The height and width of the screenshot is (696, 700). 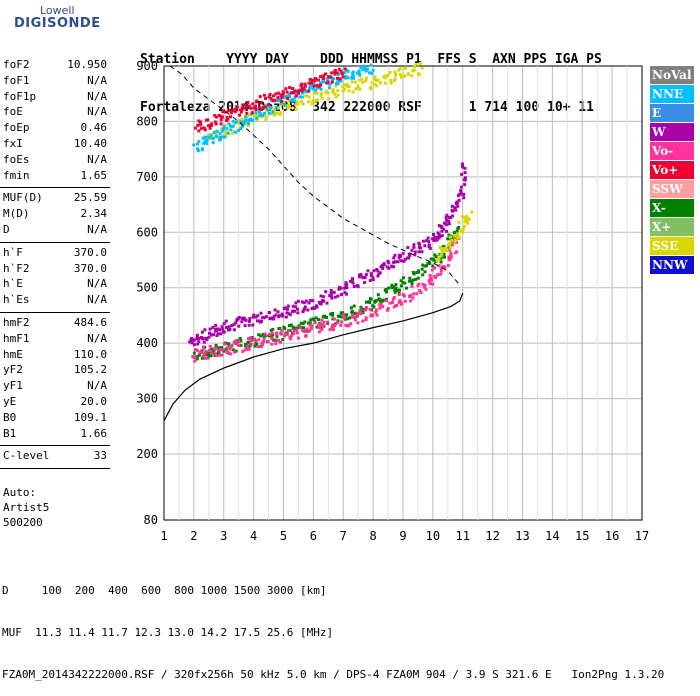 What do you see at coordinates (94, 433) in the screenshot?
I see `param-value: 1.66` at bounding box center [94, 433].